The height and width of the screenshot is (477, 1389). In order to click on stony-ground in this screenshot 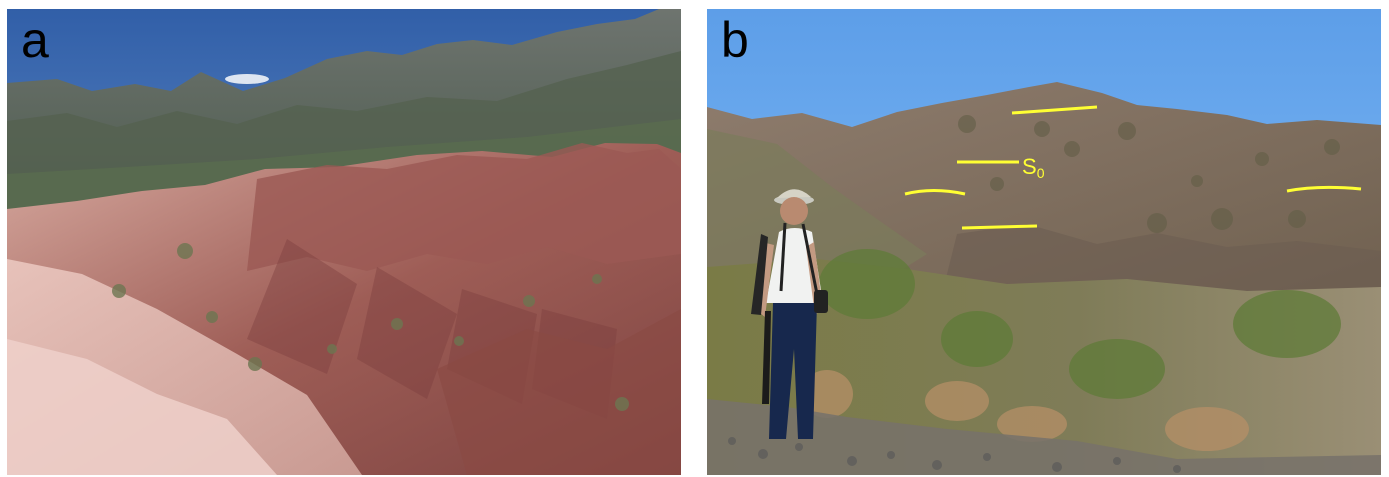, I will do `click(1044, 437)`.